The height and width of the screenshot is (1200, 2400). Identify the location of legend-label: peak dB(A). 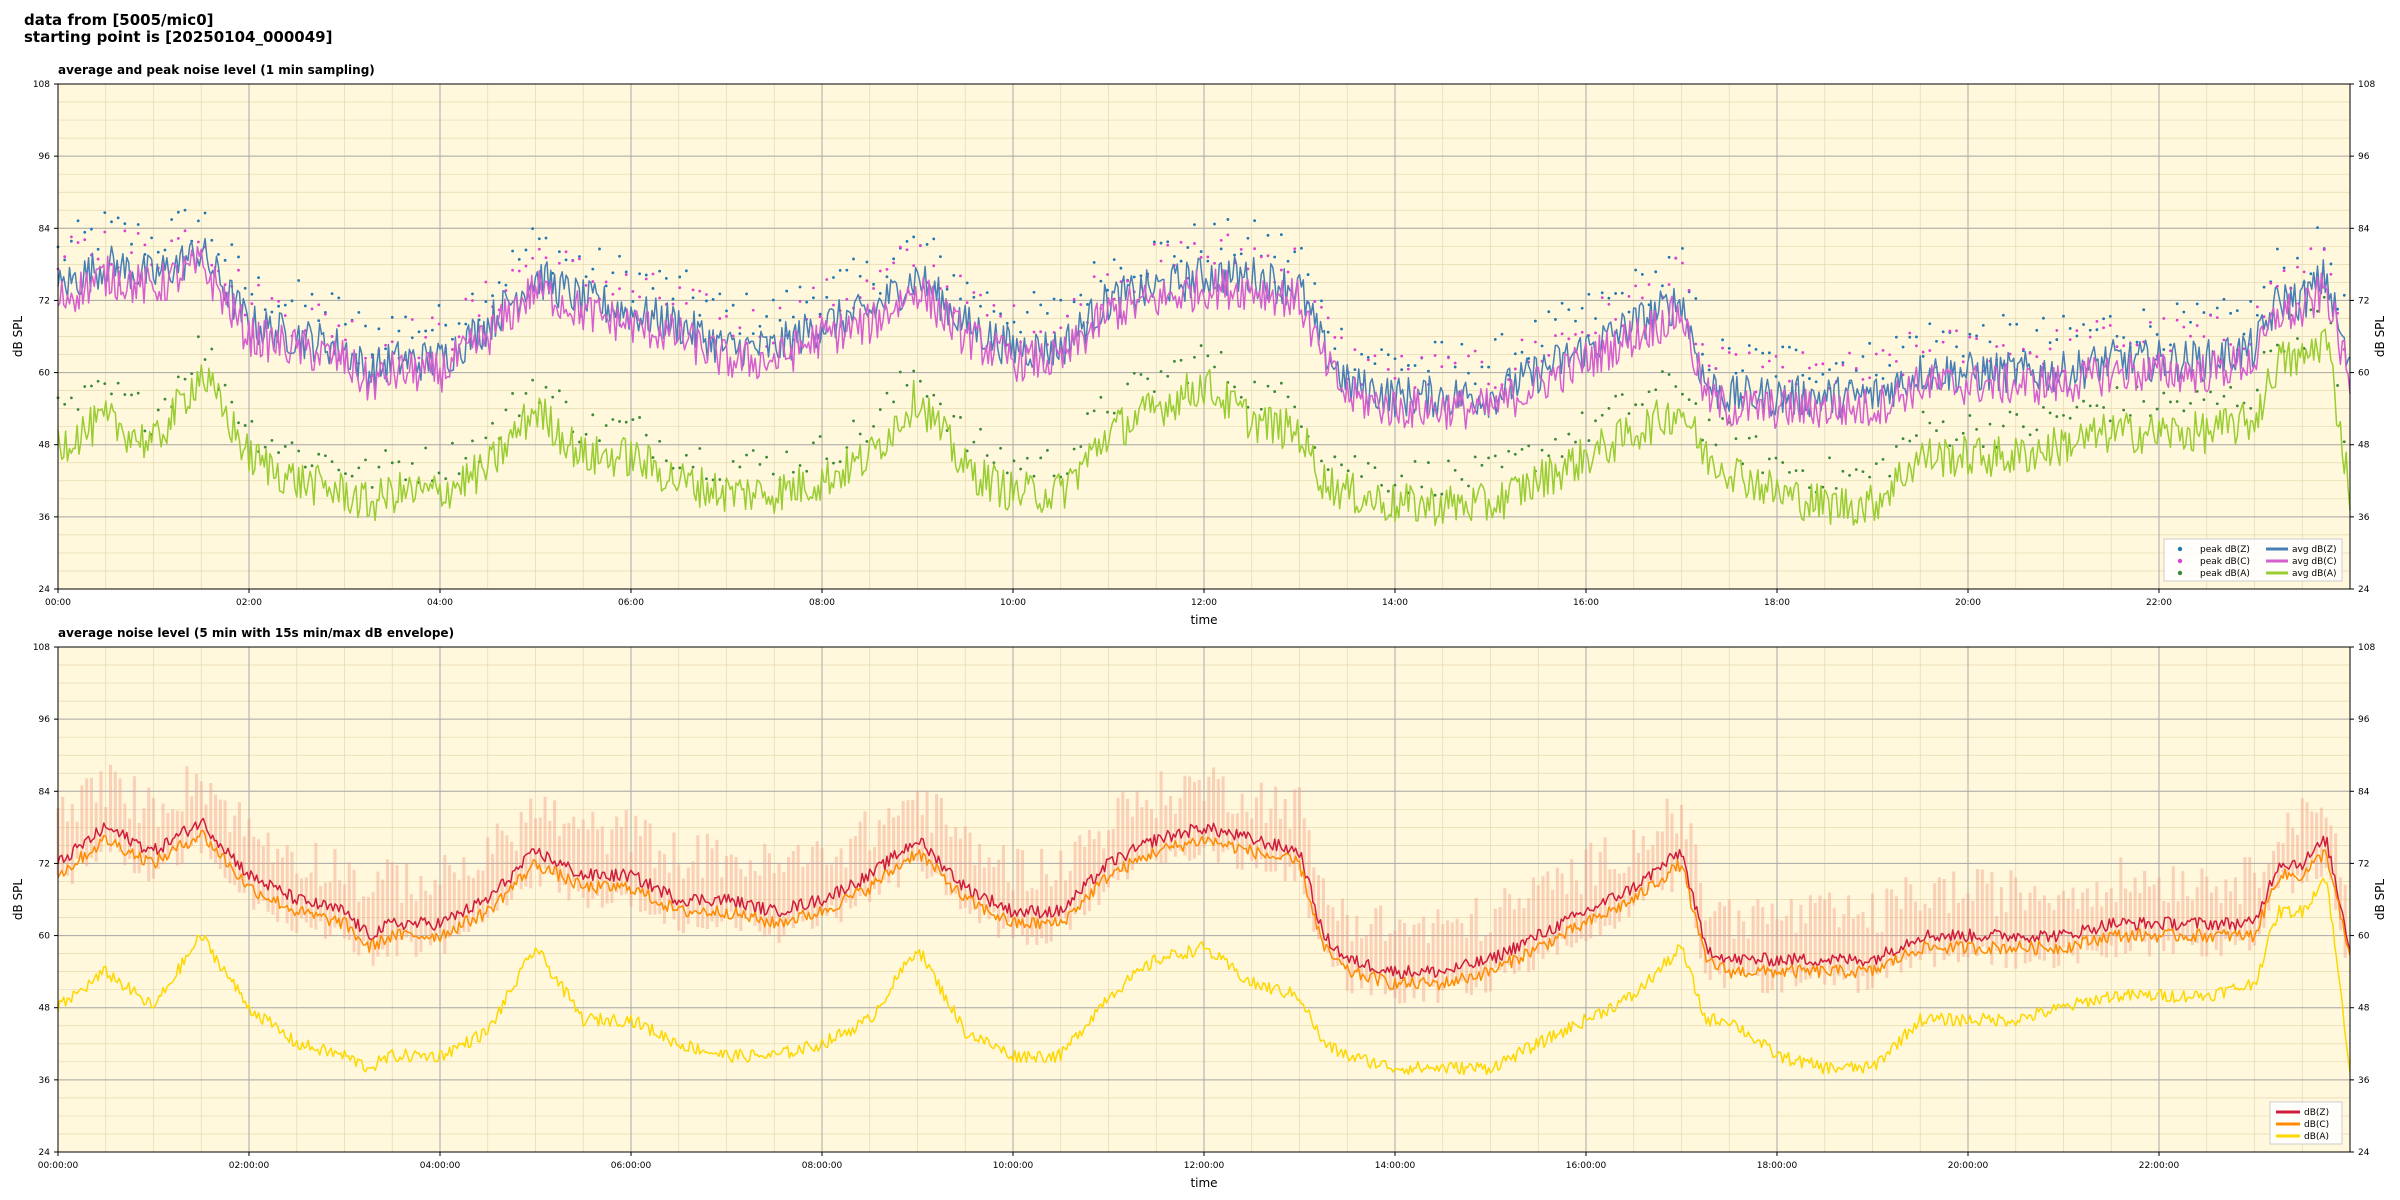
(2225, 574).